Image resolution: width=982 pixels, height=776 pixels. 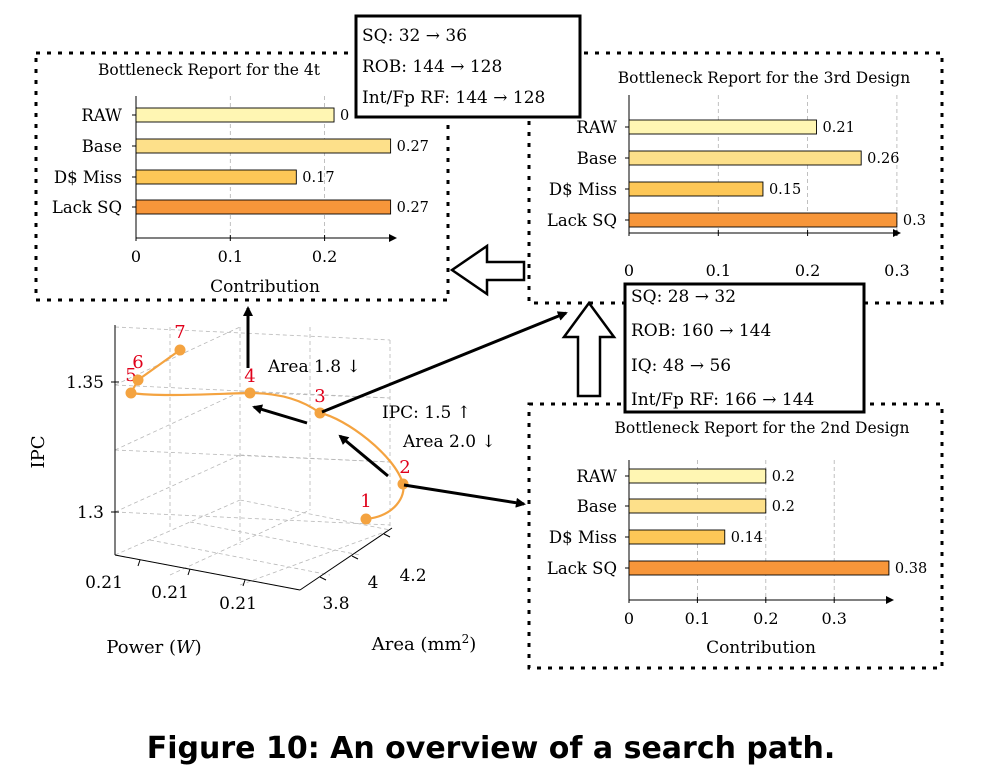 I want to click on panel-title: Bottleneck Report for the 4t, so click(x=209, y=70).